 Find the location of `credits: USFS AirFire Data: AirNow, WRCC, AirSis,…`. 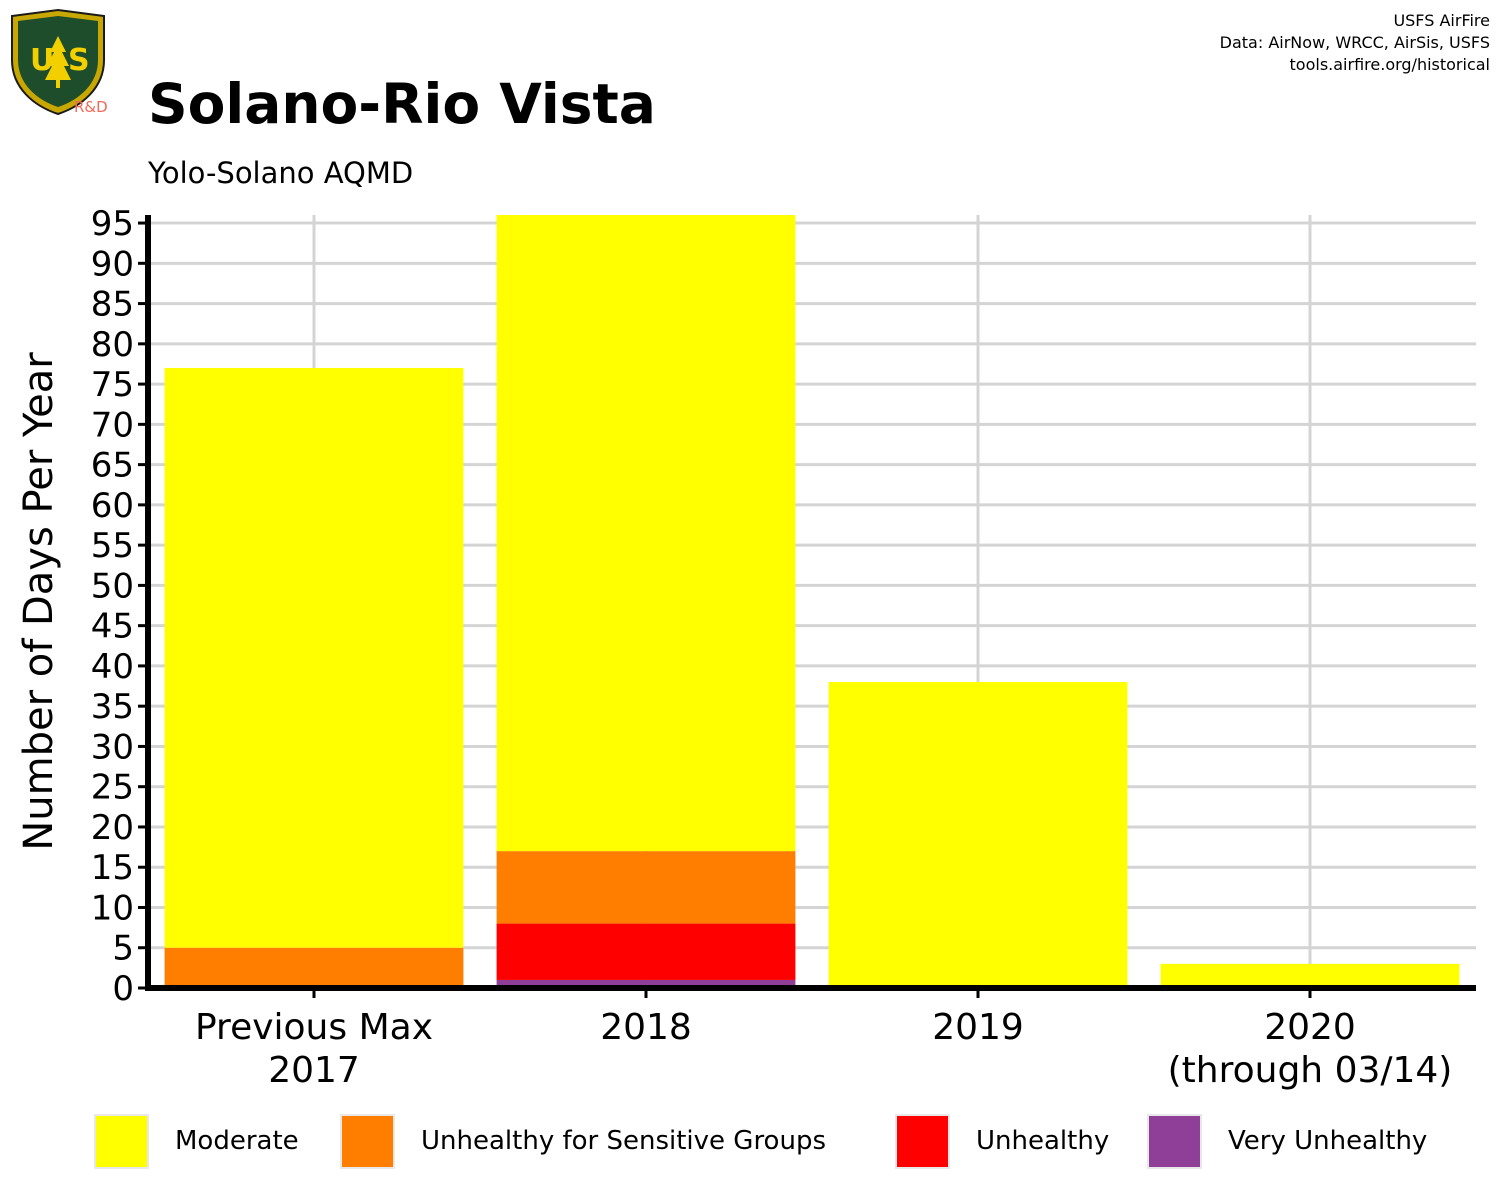

credits: USFS AirFire Data: AirNow, WRCC, AirSis,… is located at coordinates (1355, 43).